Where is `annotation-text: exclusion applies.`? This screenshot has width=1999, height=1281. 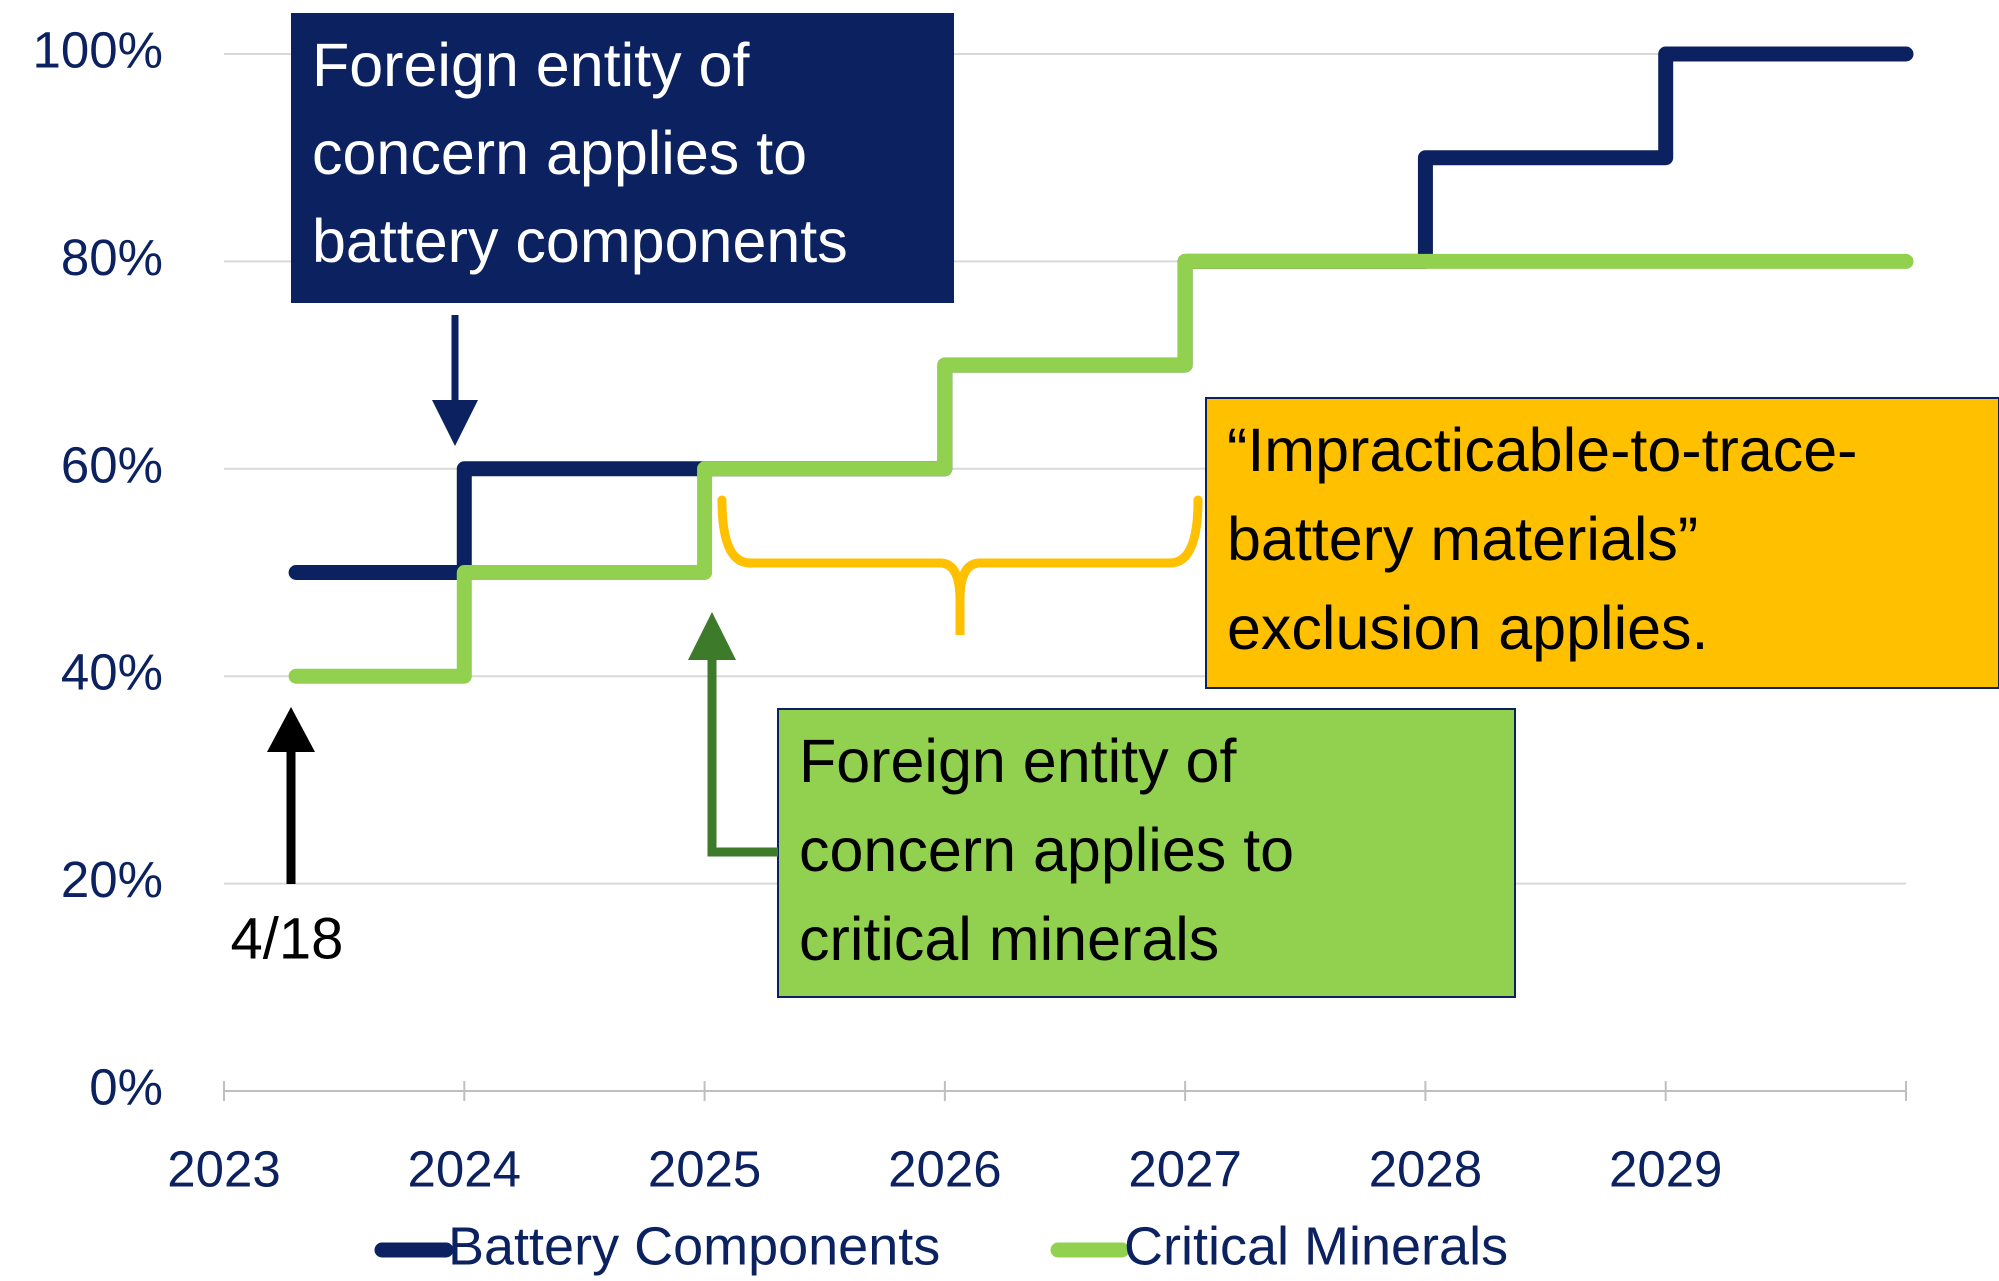 annotation-text: exclusion applies. is located at coordinates (1468, 628).